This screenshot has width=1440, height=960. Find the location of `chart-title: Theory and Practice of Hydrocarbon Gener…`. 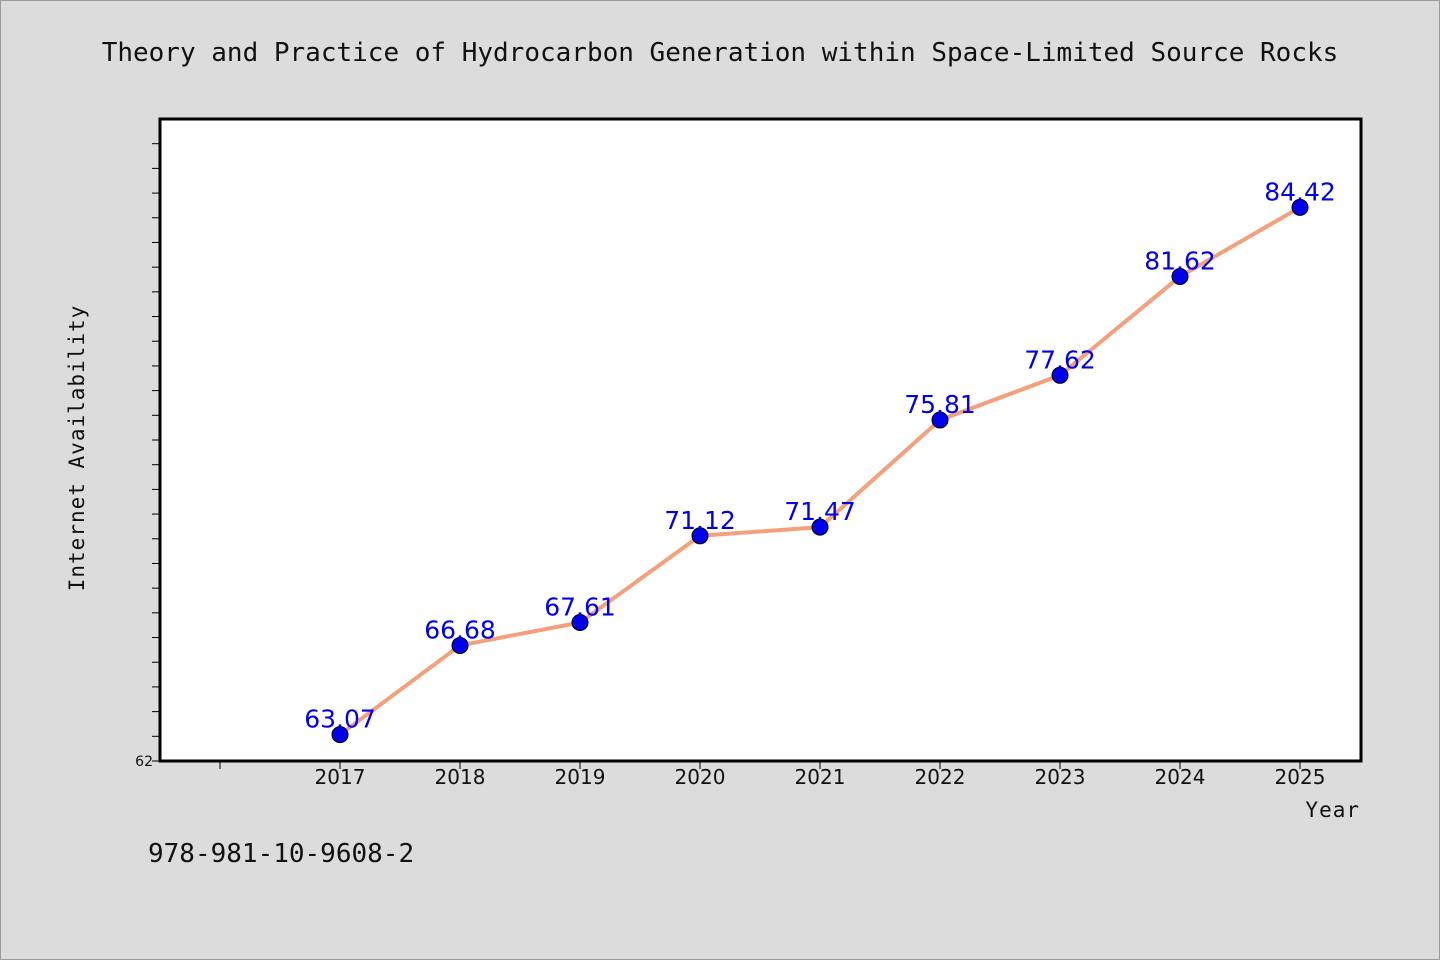

chart-title: Theory and Practice of Hydrocarbon Gener… is located at coordinates (720, 53).